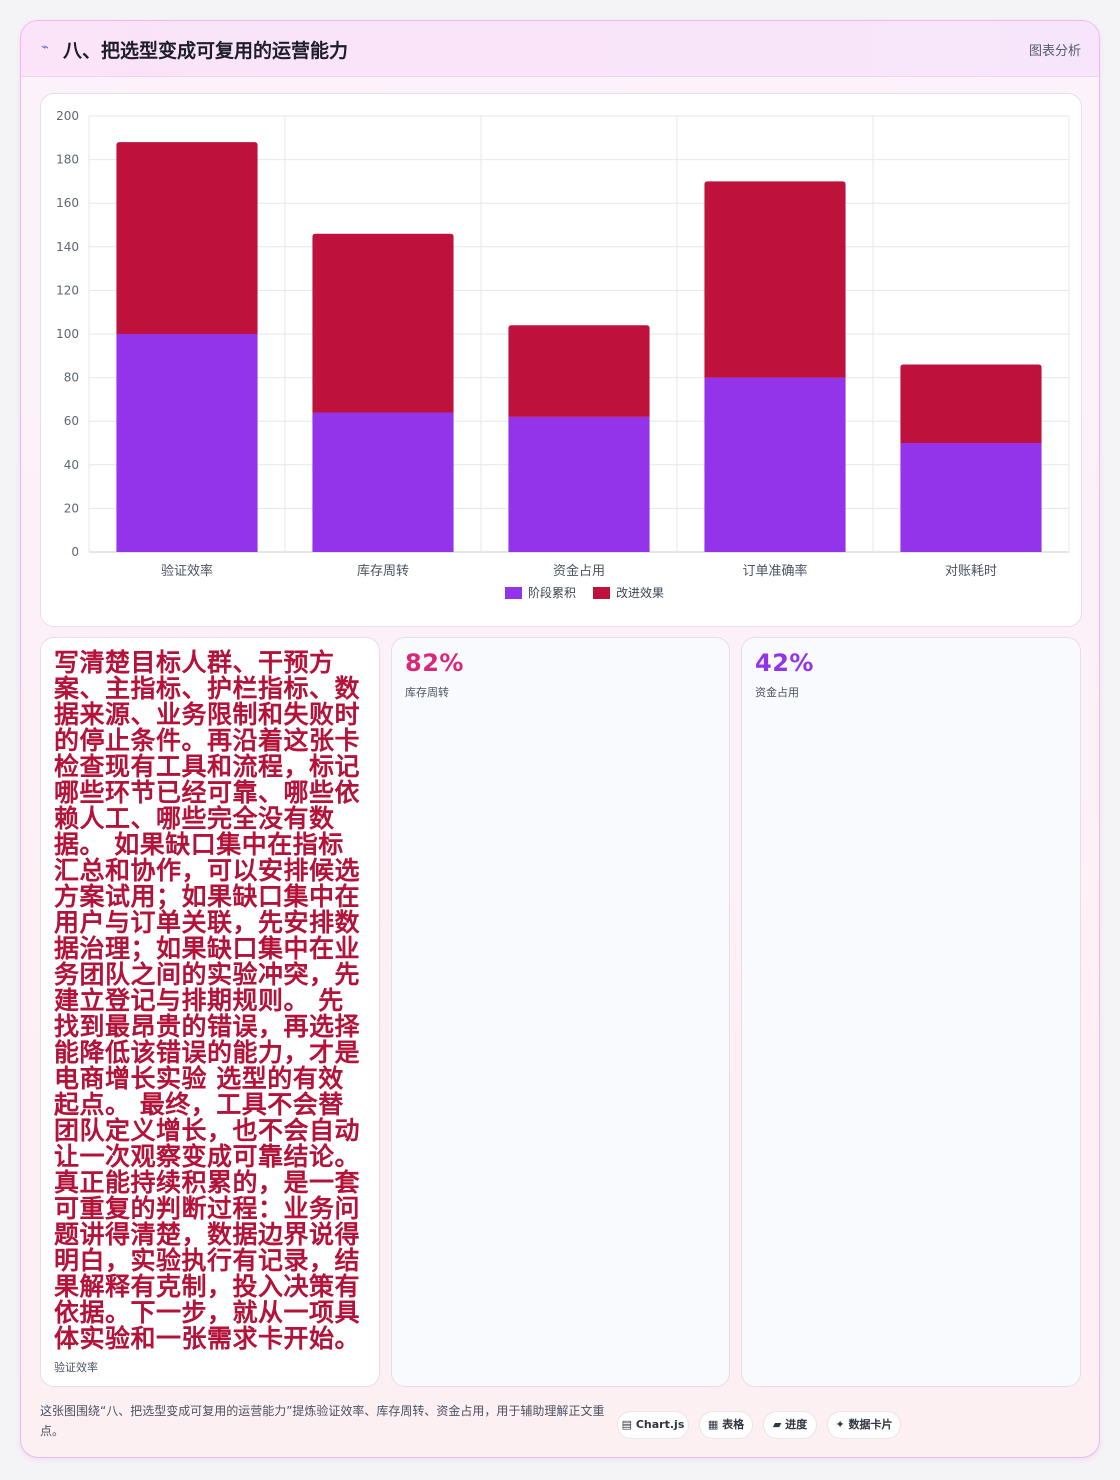 The width and height of the screenshot is (1120, 1480). Describe the element at coordinates (579, 571) in the screenshot. I see `x-tick-label: 资金占用` at that location.